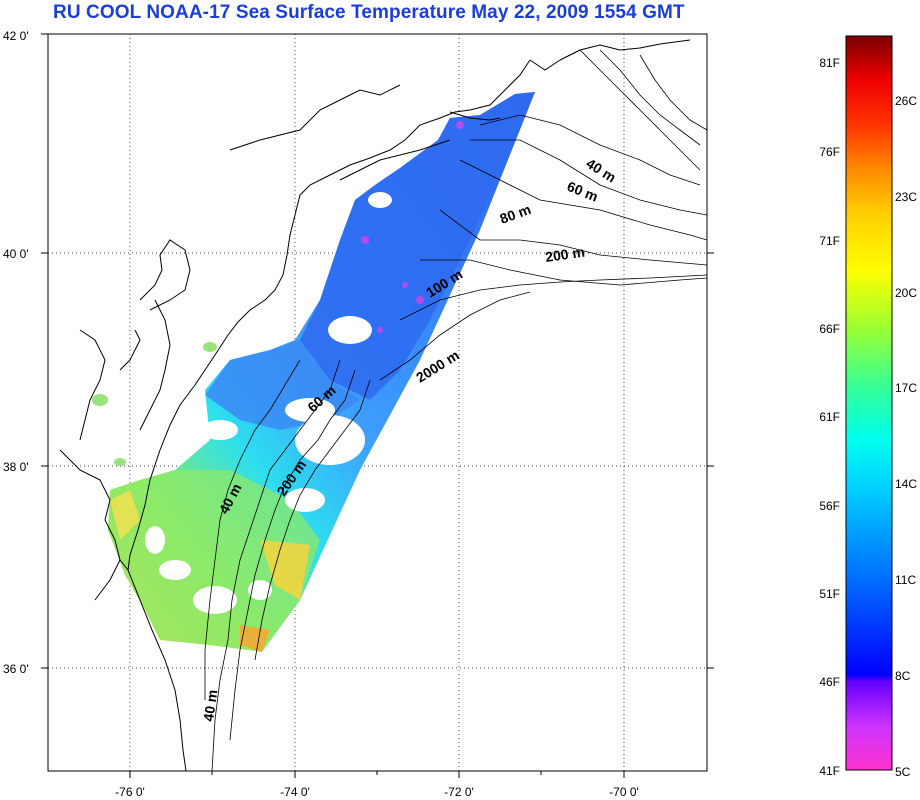 The image size is (920, 800). I want to click on celsius-label: 8C, so click(903, 676).